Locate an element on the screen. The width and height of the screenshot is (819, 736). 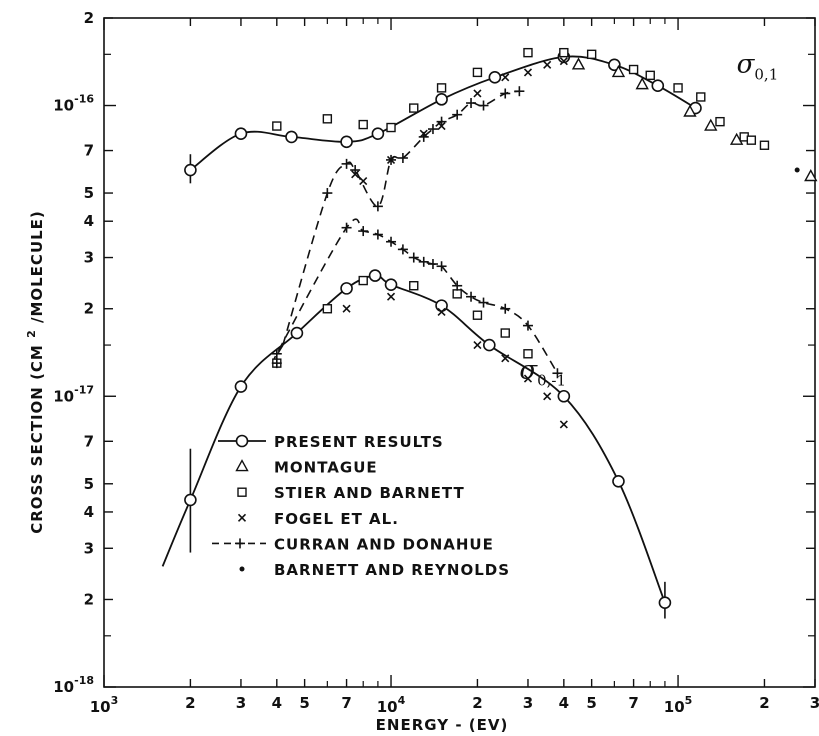
sigma-symbol: σ is located at coordinates (746, 64).